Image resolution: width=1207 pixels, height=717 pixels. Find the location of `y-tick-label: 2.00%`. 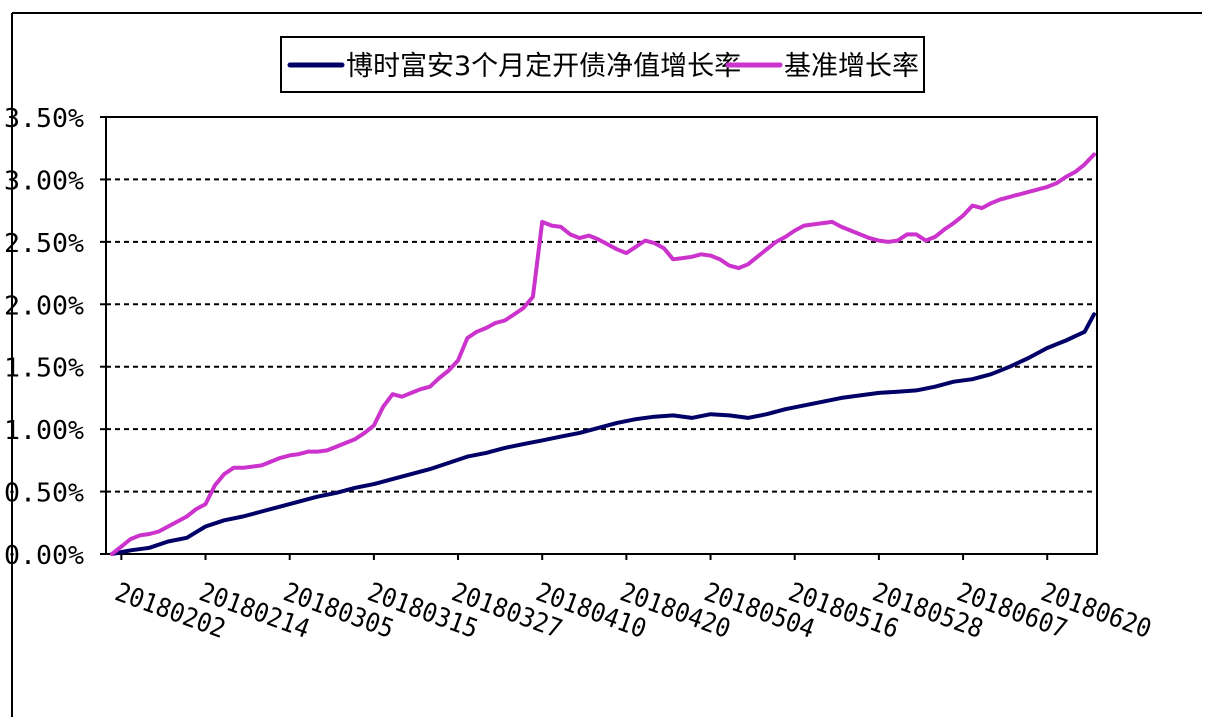

y-tick-label: 2.00% is located at coordinates (44, 306).